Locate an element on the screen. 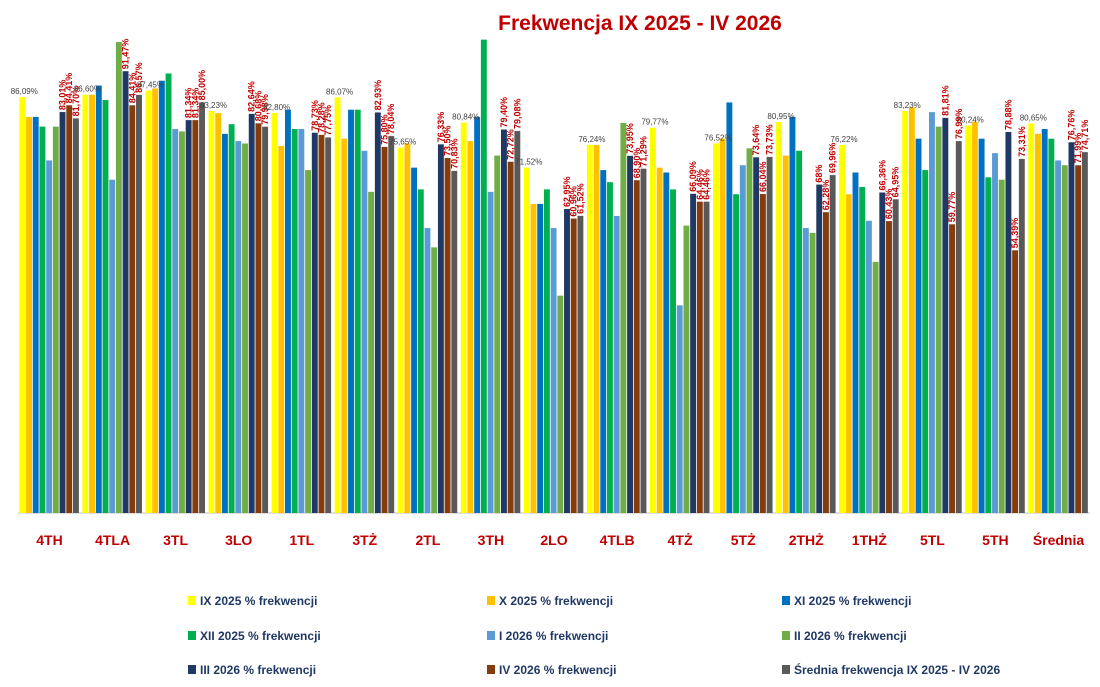  data-label: 76,76% is located at coordinates (1072, 125).